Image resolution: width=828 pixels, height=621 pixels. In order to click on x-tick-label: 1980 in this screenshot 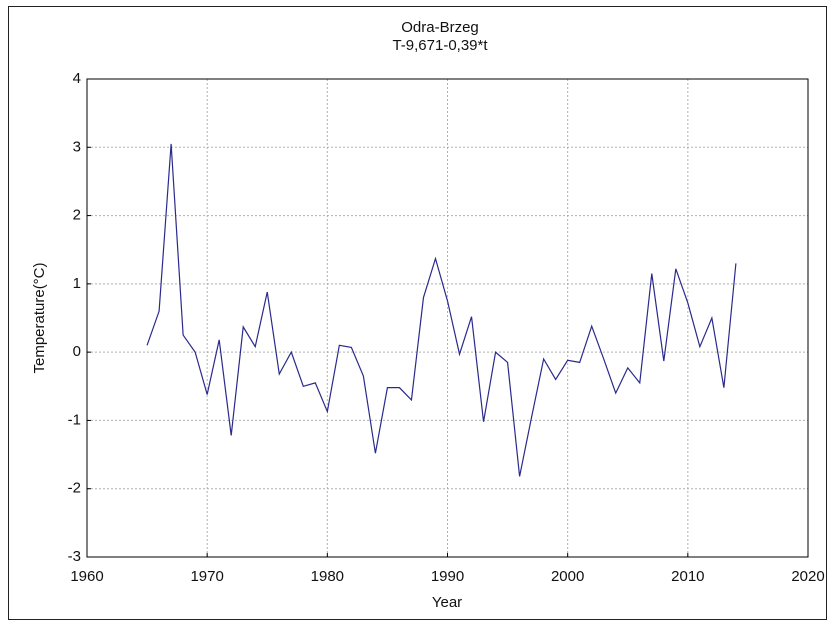, I will do `click(327, 576)`.